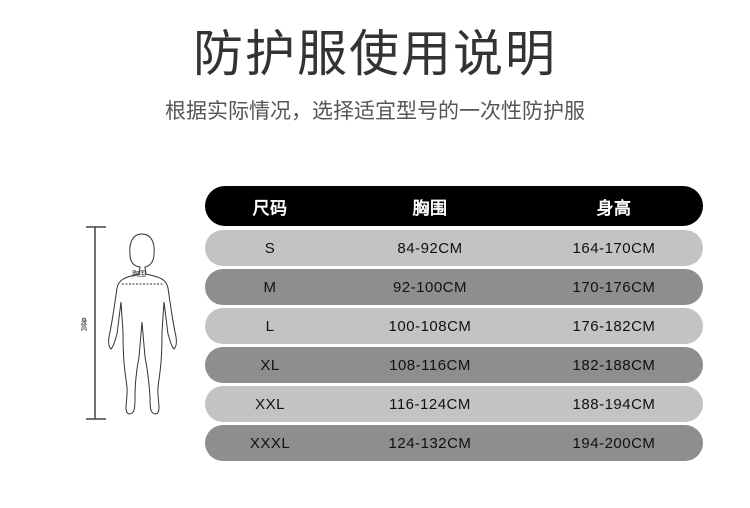 The width and height of the screenshot is (750, 508). What do you see at coordinates (614, 248) in the screenshot?
I see `height-cell: 164-170CM` at bounding box center [614, 248].